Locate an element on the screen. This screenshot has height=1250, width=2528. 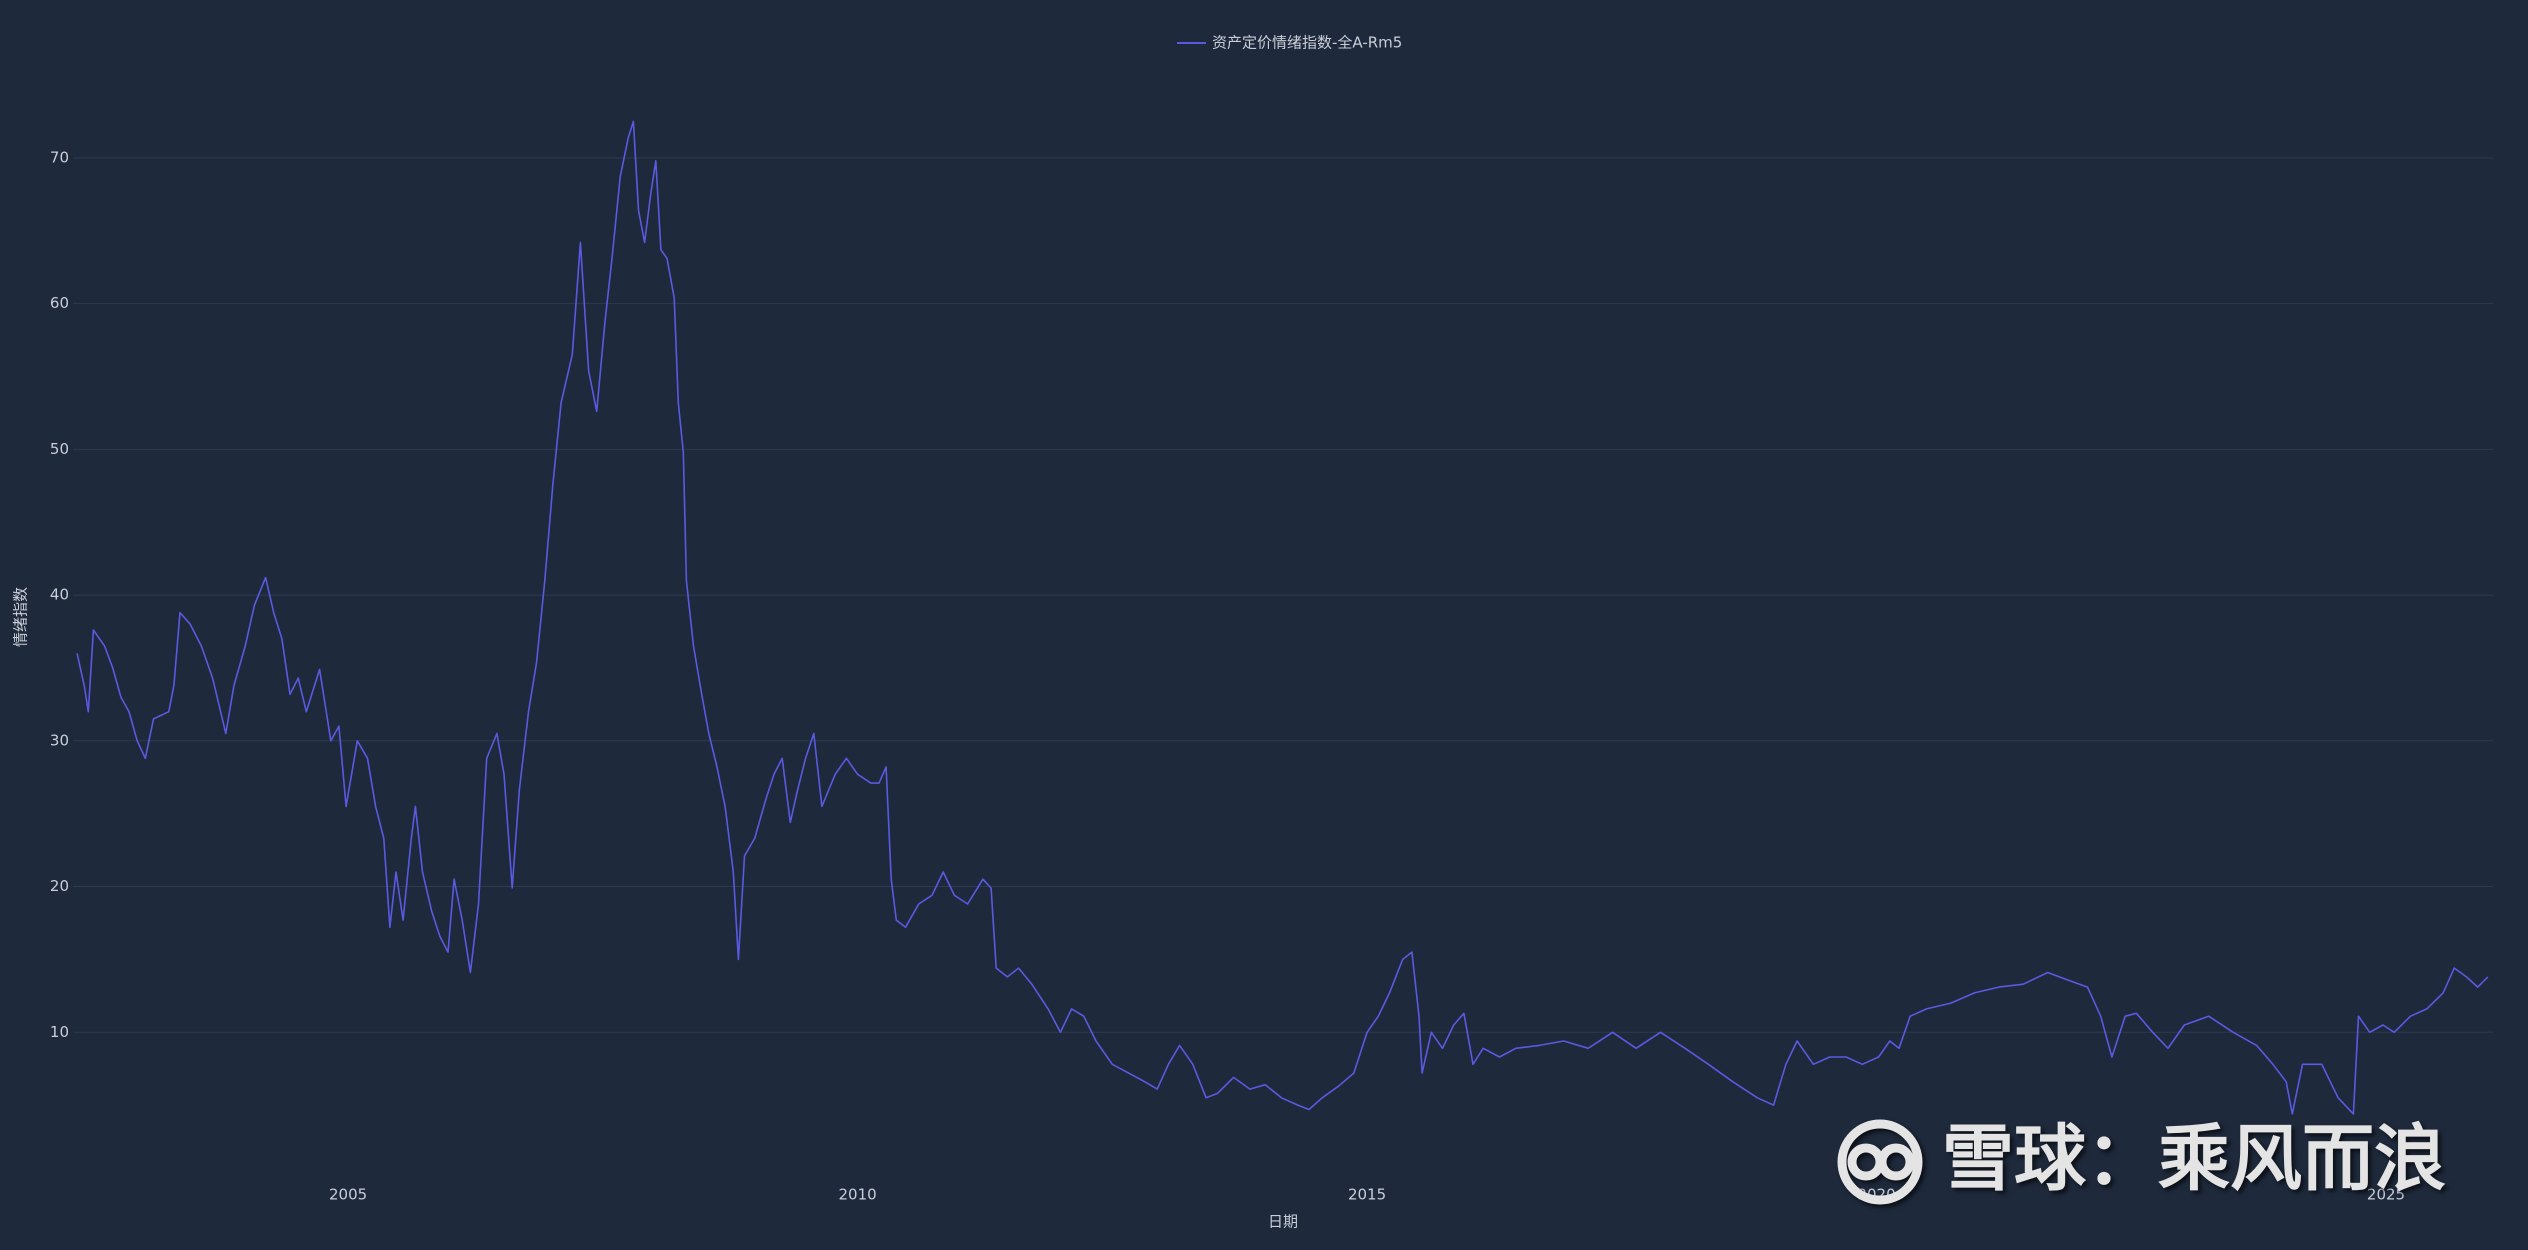
legend-label: 资产定价情绪指数-全A-Rm5 is located at coordinates (1307, 43).